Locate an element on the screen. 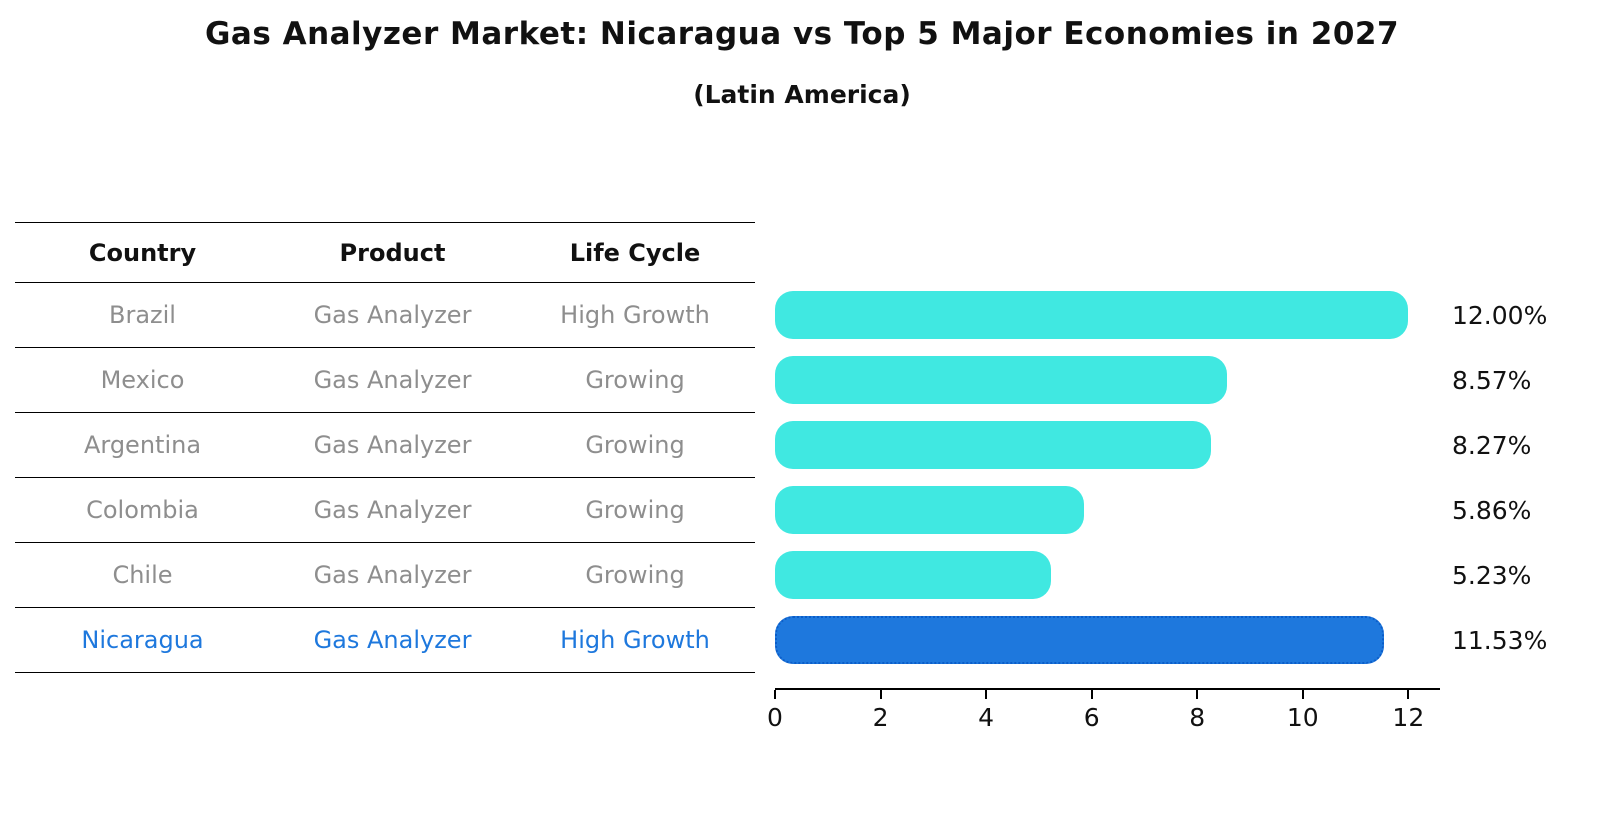 The height and width of the screenshot is (823, 1604). table-row: Mexico Gas Analyzer Growing is located at coordinates (385, 380).